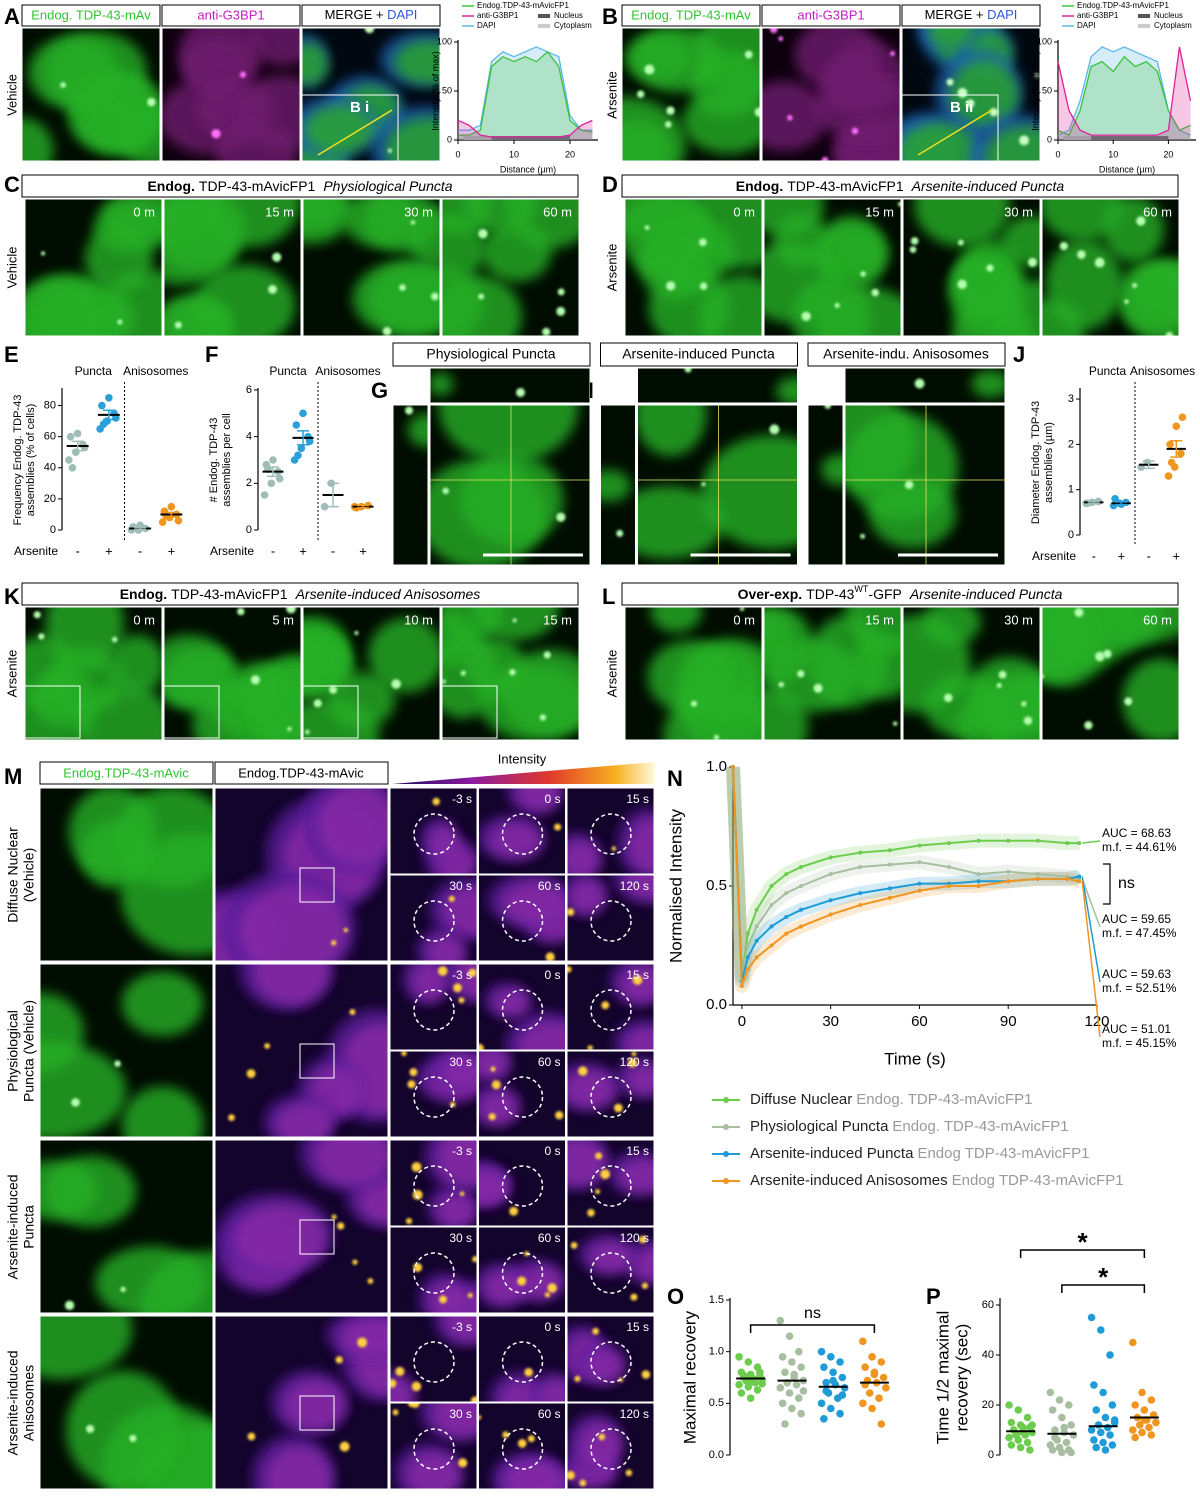 Image resolution: width=1200 pixels, height=1497 pixels. I want to click on title-prefix: Endog., so click(170, 186).